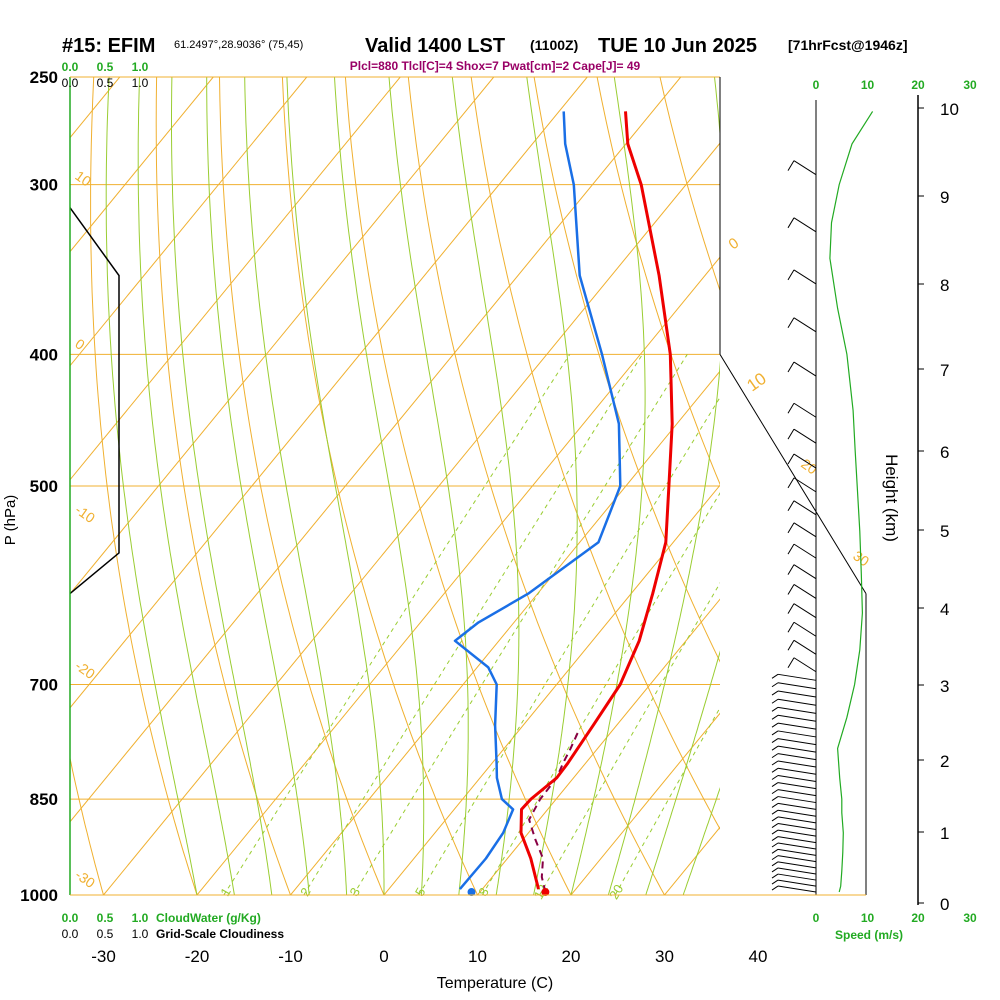 The image size is (1000, 1000). What do you see at coordinates (44, 77) in the screenshot?
I see `pressure-tick-label: 250` at bounding box center [44, 77].